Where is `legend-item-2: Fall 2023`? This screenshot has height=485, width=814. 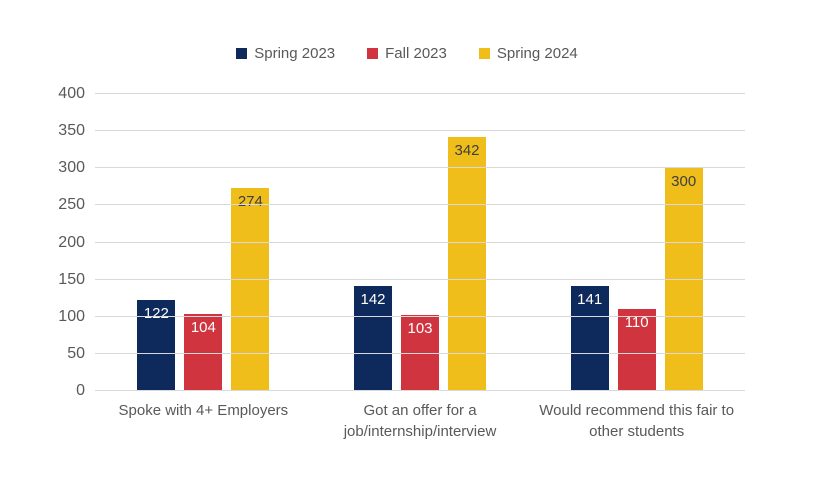 legend-item-2: Fall 2023 is located at coordinates (407, 53).